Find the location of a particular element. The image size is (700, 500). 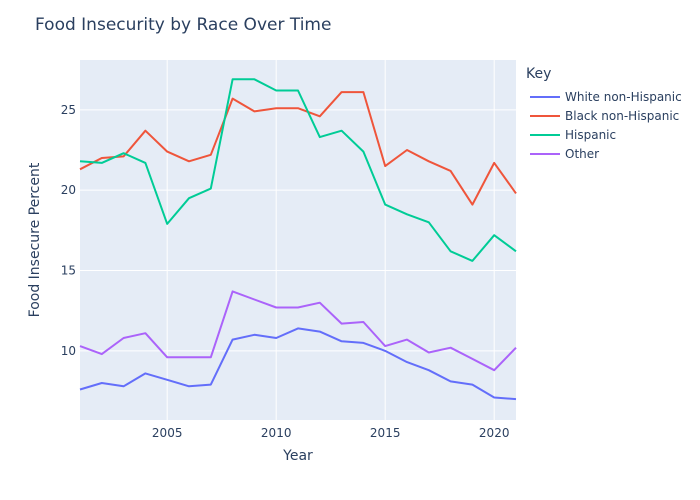

y-tick-label: 10 is located at coordinates (68, 351).